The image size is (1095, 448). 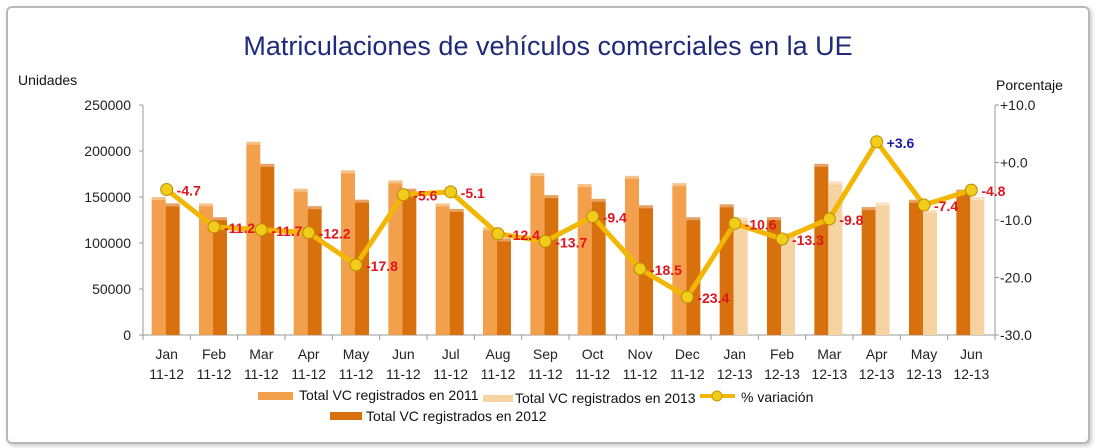 What do you see at coordinates (761, 224) in the screenshot?
I see `variation-data-label: -10.6` at bounding box center [761, 224].